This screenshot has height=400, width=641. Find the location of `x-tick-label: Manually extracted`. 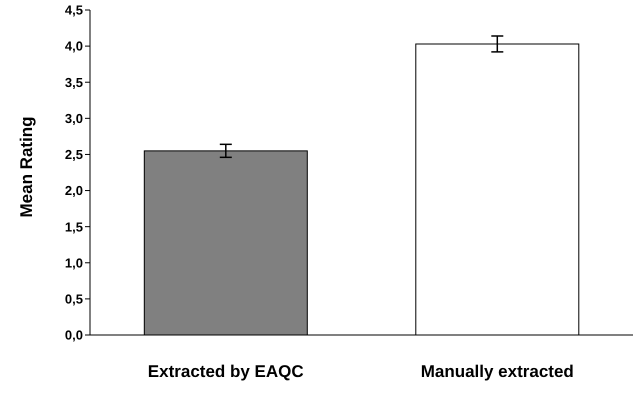

x-tick-label: Manually extracted is located at coordinates (497, 372).